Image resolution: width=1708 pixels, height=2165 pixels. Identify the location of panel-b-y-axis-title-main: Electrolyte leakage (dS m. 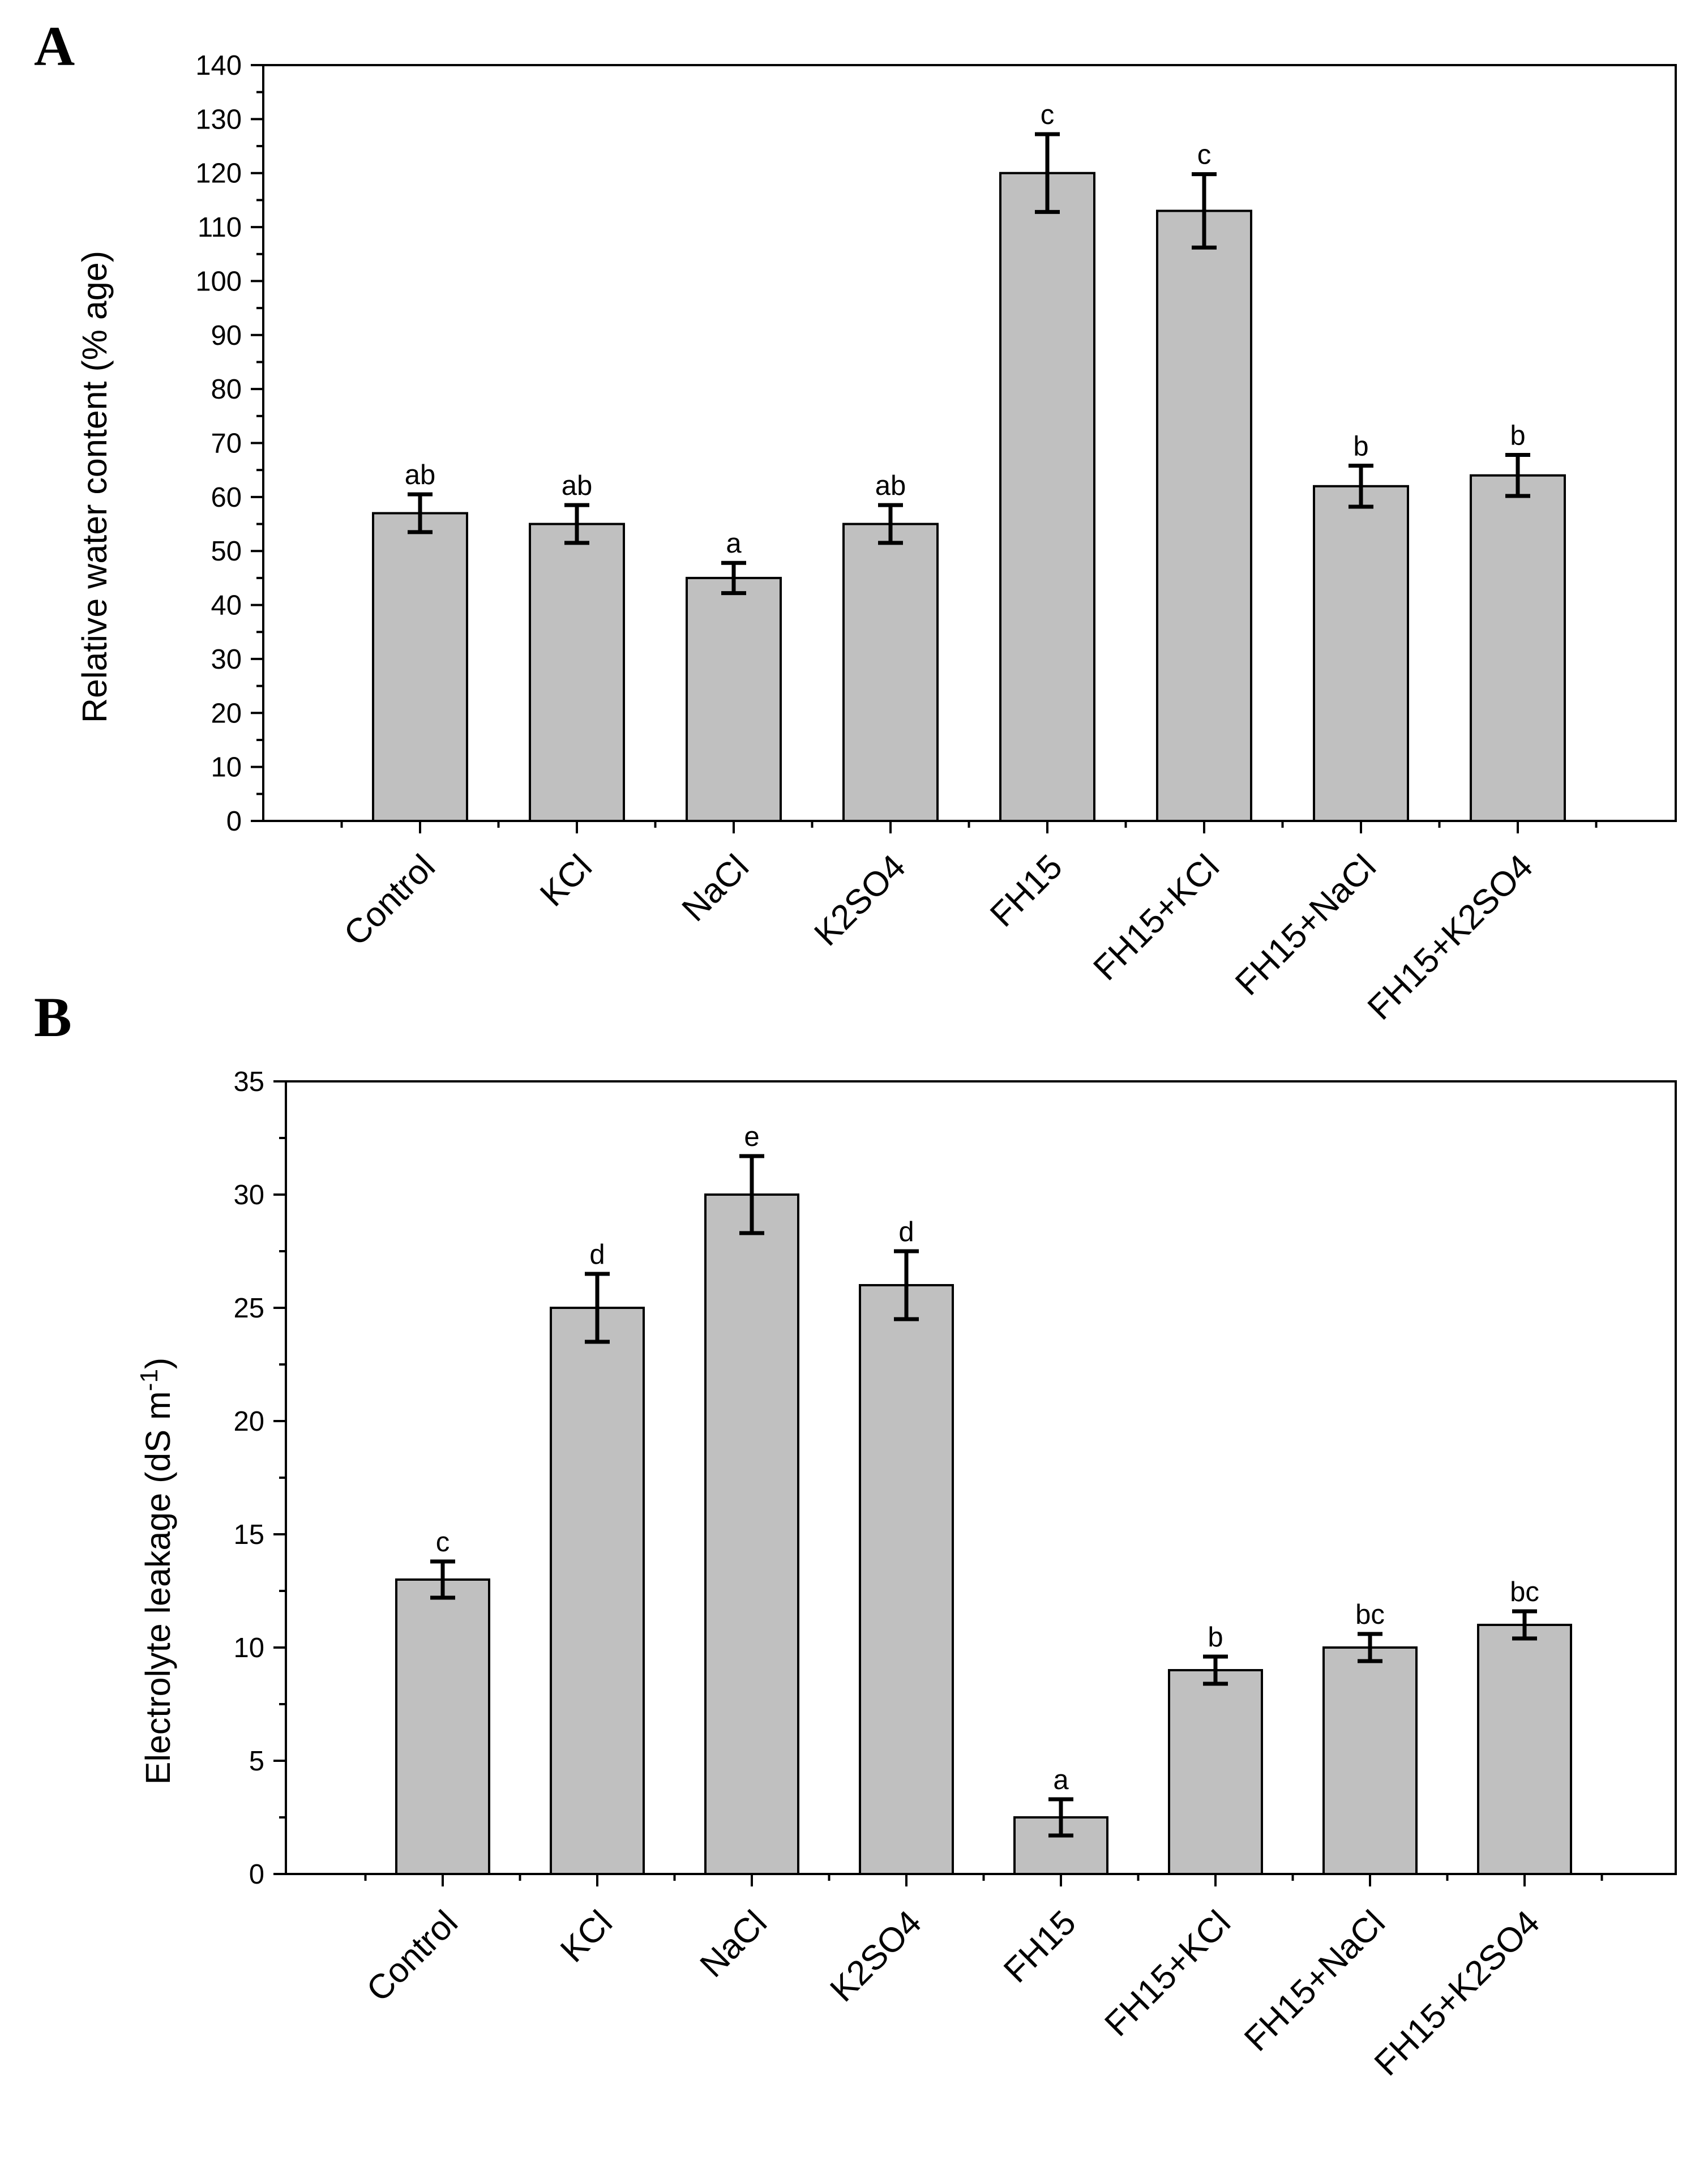
(158, 1588).